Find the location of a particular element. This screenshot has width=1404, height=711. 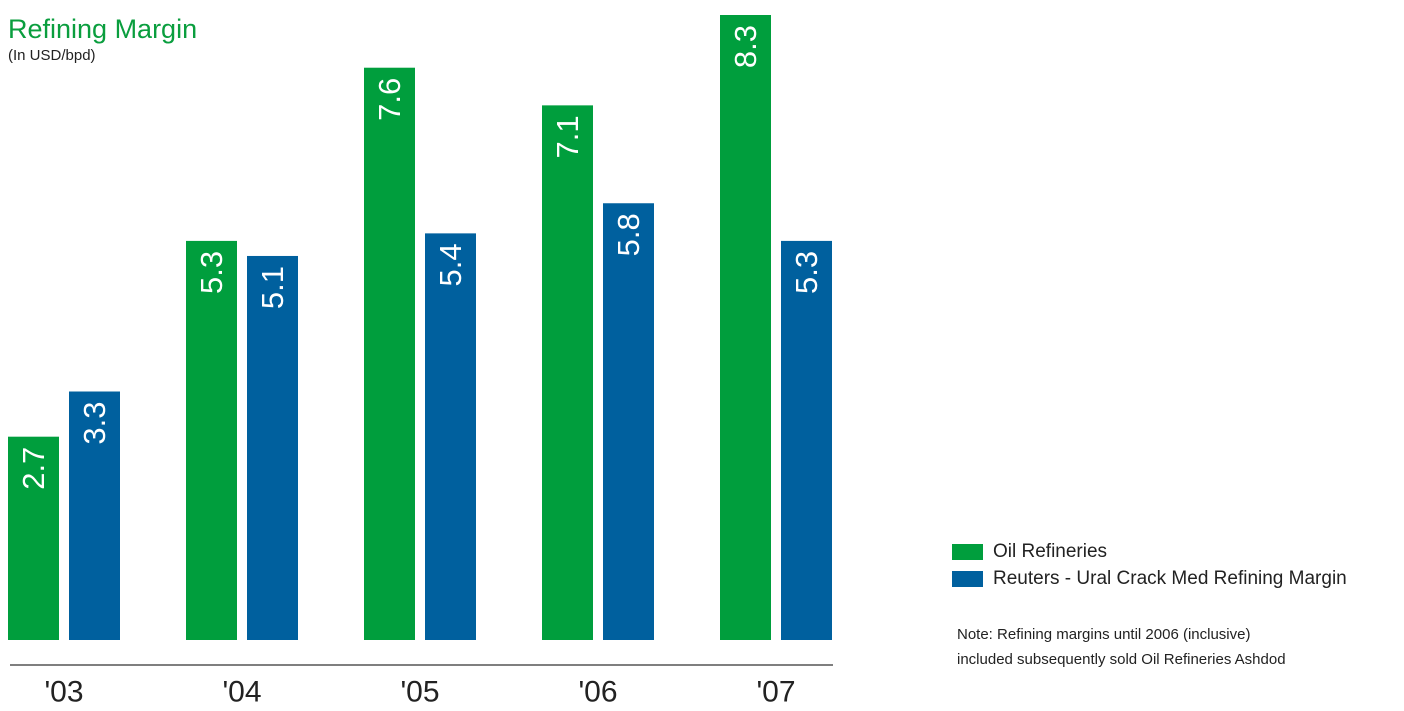

x-tick-label-06: '06 is located at coordinates (597, 692).